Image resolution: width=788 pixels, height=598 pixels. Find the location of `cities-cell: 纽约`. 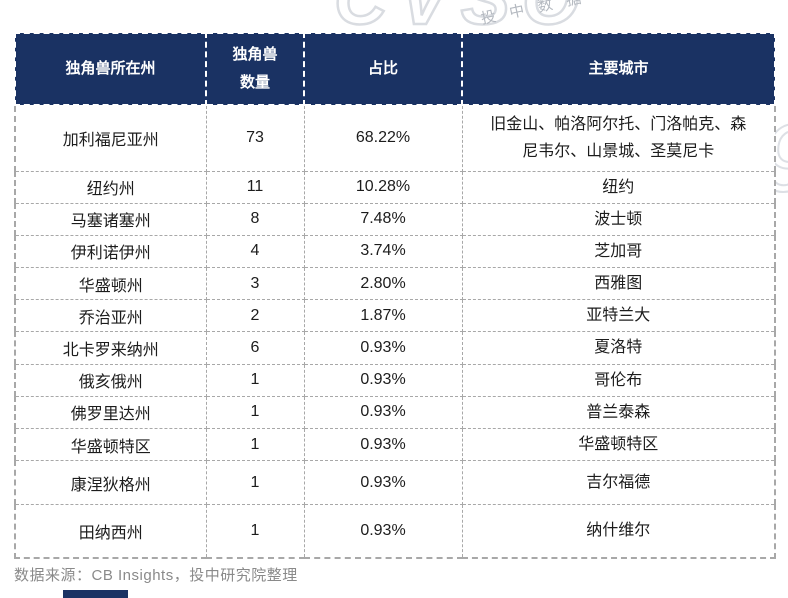

cities-cell: 纽约 is located at coordinates (618, 187).